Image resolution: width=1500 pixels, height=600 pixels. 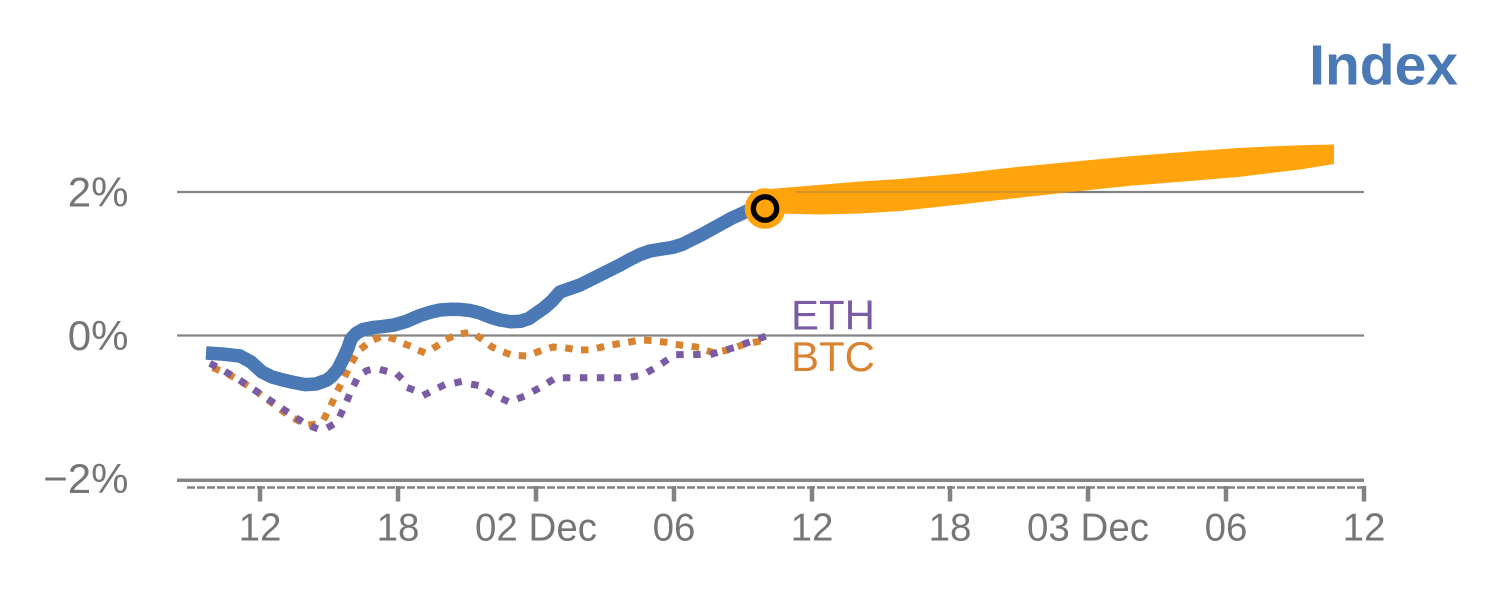 I want to click on svg-text: BTC, so click(x=833, y=356).